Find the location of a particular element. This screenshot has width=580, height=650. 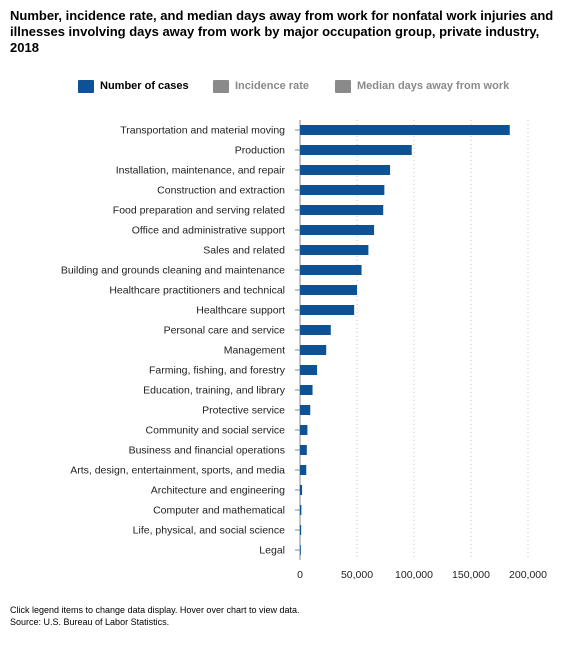

category-label: Food preparation and serving related is located at coordinates (199, 211).